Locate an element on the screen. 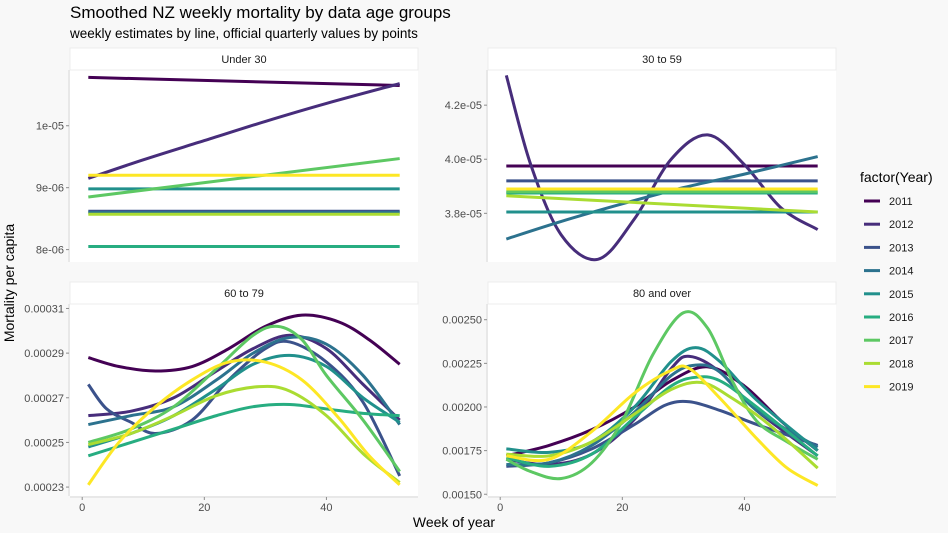  y-tick-label: 0.00150 is located at coordinates (462, 495).